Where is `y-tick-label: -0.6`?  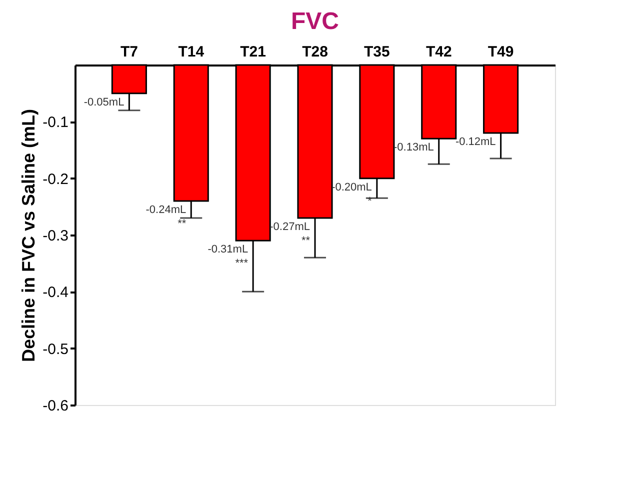 y-tick-label: -0.6 is located at coordinates (55, 406).